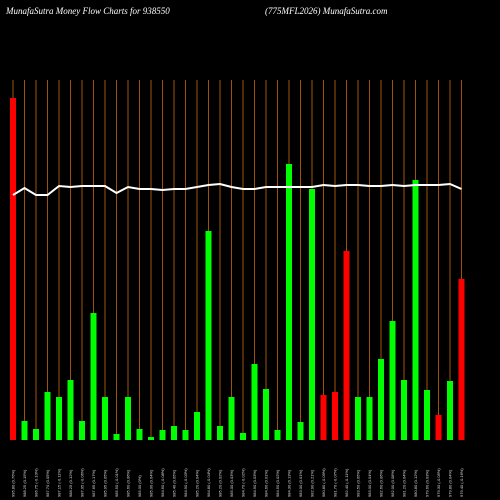  I want to click on x-tick-label: 979.60 (0.03%), so click(427, 483).